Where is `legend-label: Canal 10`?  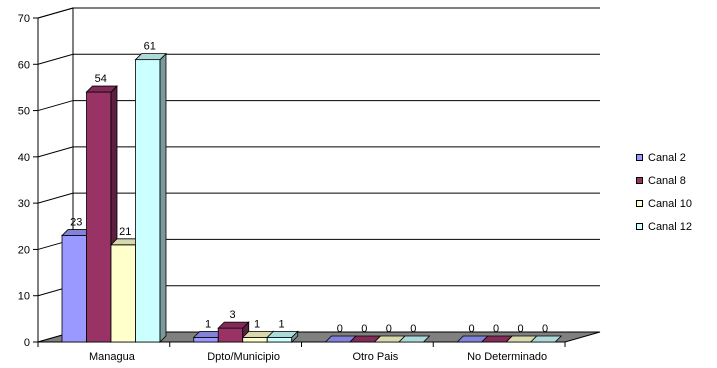 legend-label: Canal 10 is located at coordinates (670, 203).